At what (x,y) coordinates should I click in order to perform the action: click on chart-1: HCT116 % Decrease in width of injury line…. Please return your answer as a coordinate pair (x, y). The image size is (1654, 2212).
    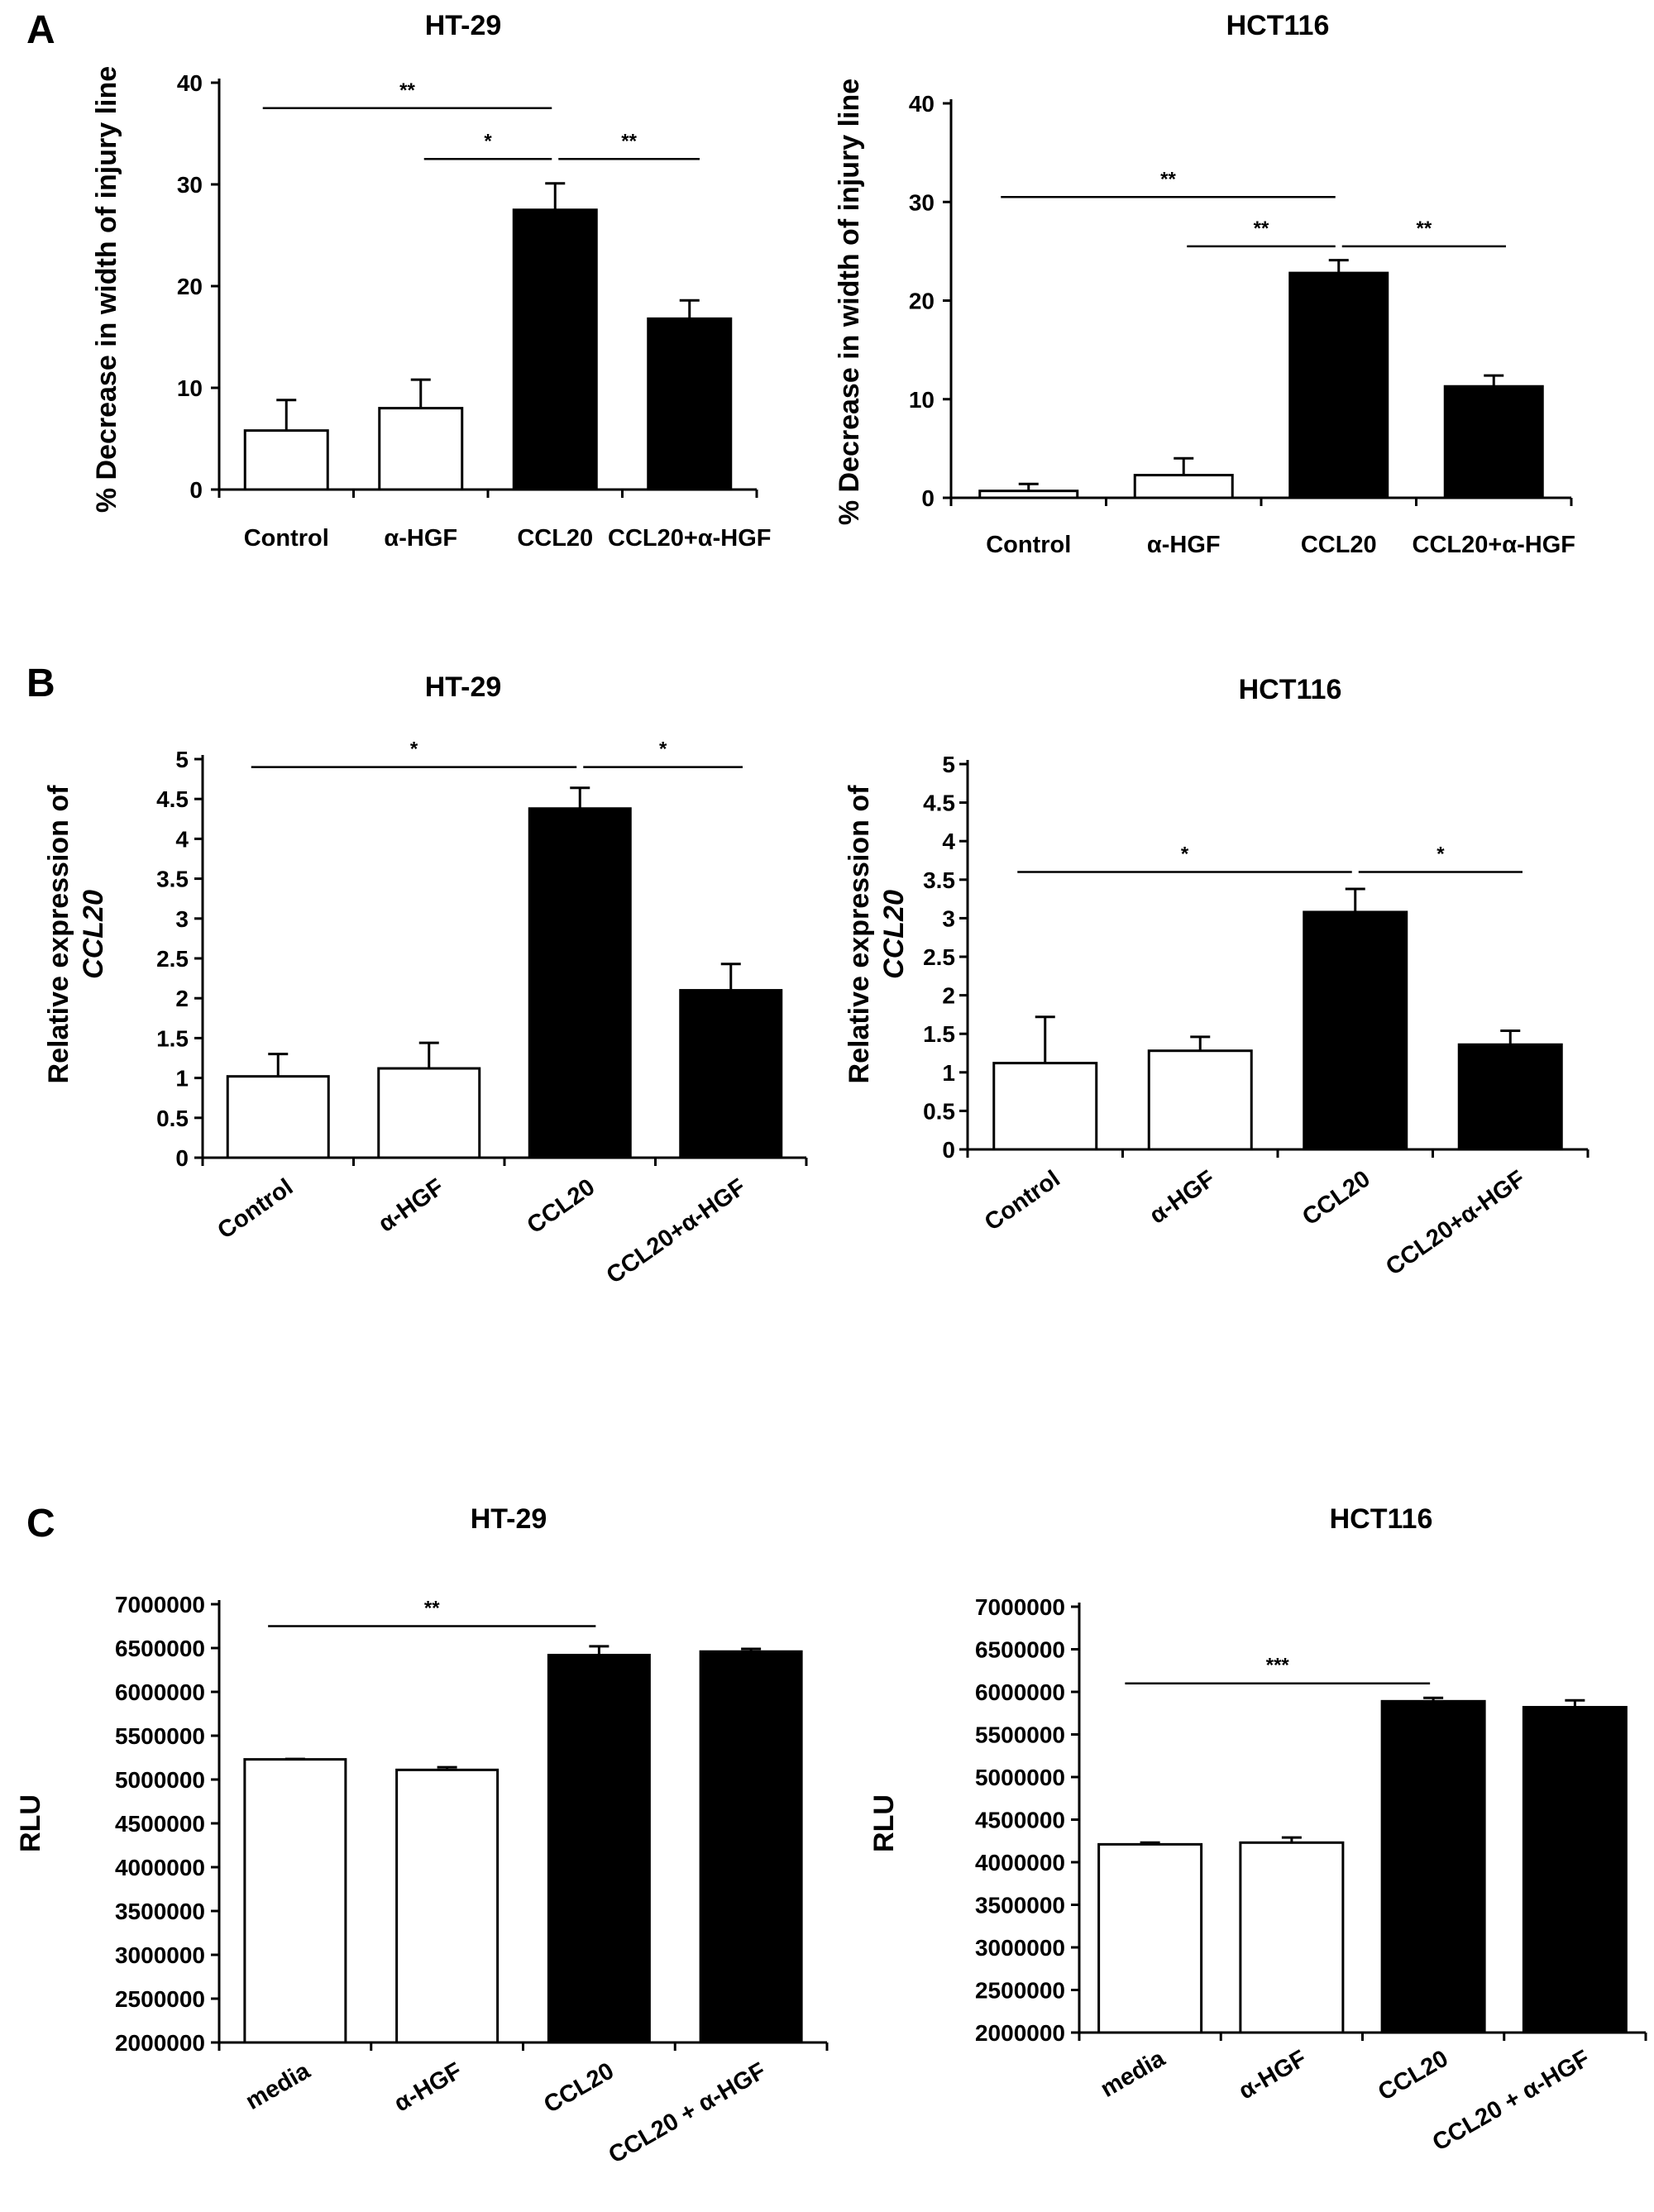
    Looking at the image, I should click on (1204, 284).